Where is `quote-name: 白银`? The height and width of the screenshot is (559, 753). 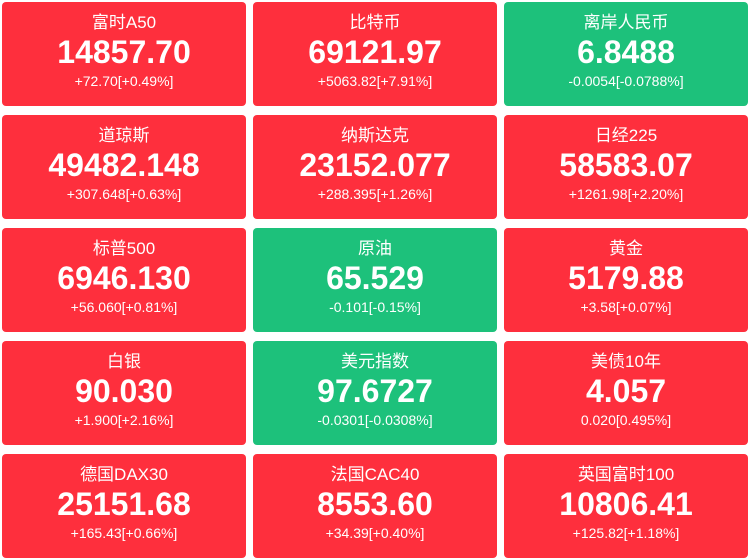 quote-name: 白银 is located at coordinates (124, 361).